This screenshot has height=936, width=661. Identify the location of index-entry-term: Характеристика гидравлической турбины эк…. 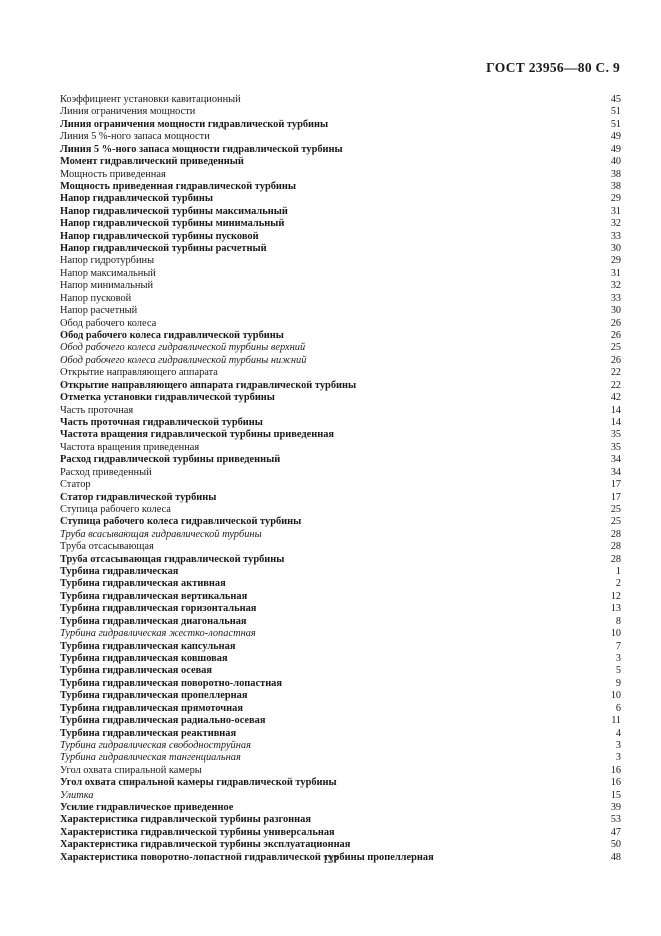
(205, 845).